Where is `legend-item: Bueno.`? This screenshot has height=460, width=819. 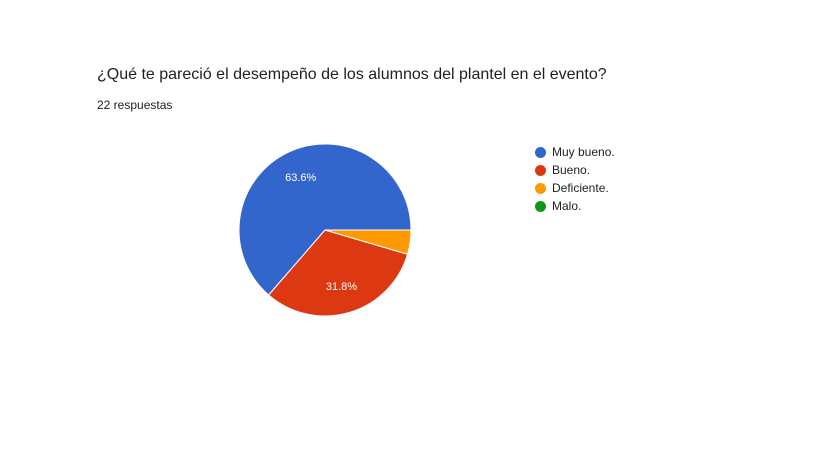 legend-item: Bueno. is located at coordinates (575, 170).